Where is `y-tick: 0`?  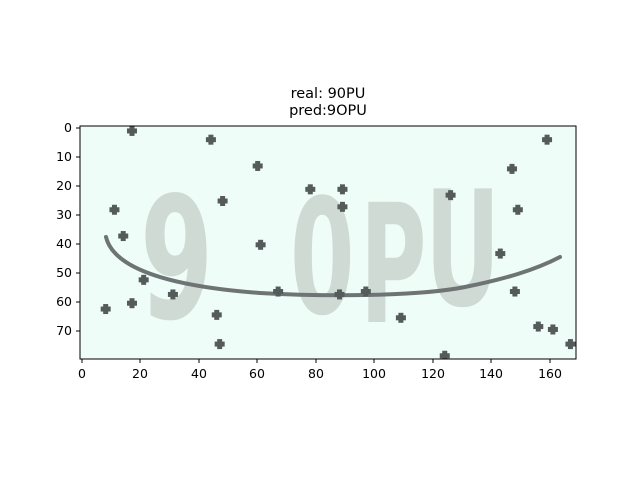
y-tick: 0 is located at coordinates (72, 127).